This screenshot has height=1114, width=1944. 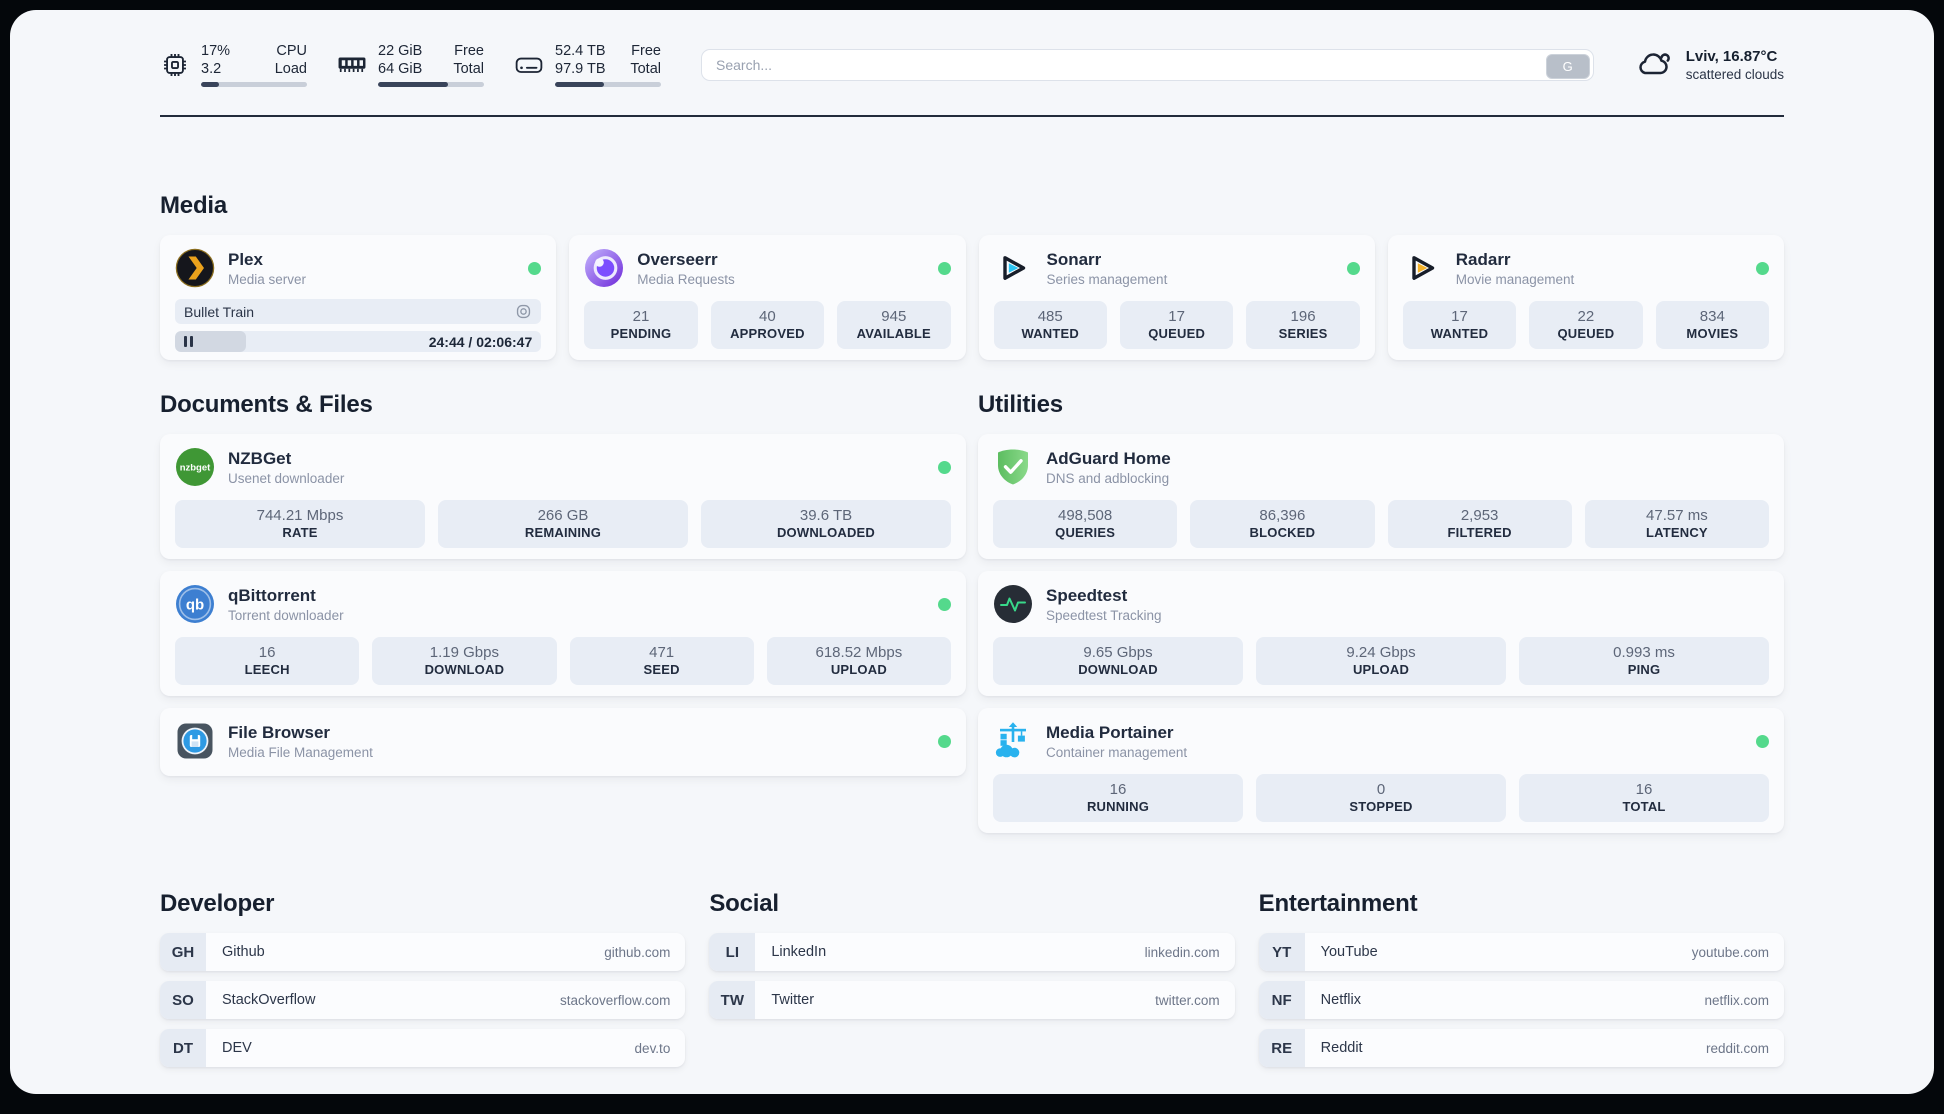 What do you see at coordinates (358, 311) in the screenshot?
I see `now-playing-row: Bullet Train` at bounding box center [358, 311].